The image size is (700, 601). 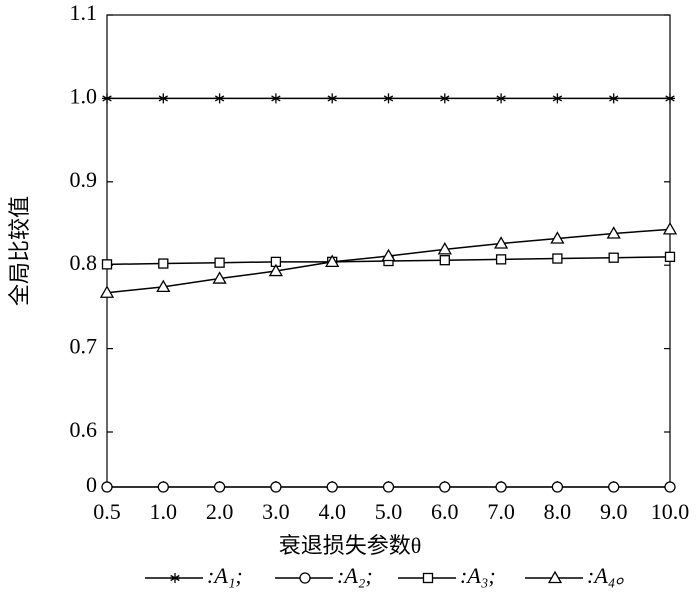 I want to click on y-tick-label: 0.8, so click(x=84, y=262).